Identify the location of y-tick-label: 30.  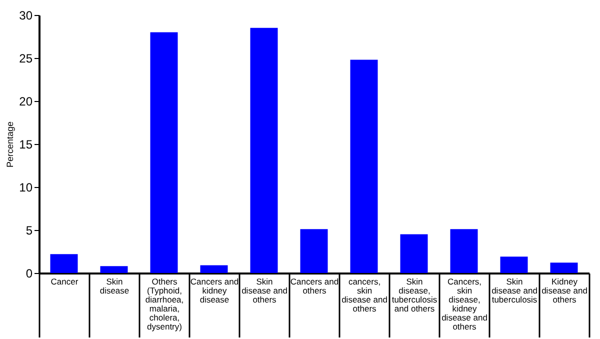
(26, 15).